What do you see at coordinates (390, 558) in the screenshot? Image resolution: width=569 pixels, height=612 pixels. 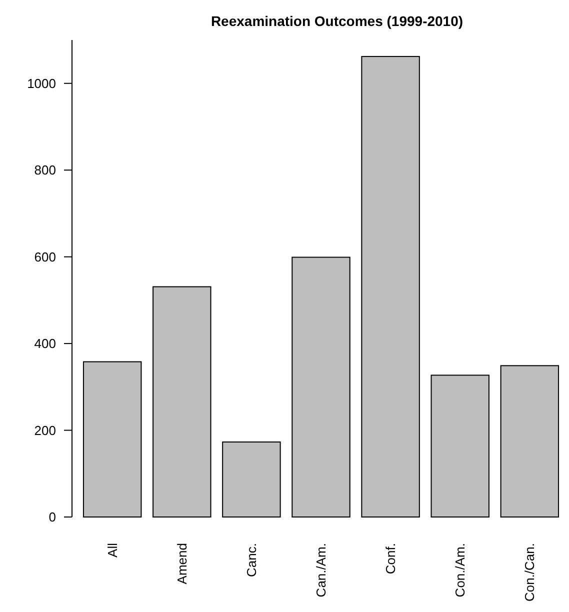 I see `x-tick-label: Conf.` at bounding box center [390, 558].